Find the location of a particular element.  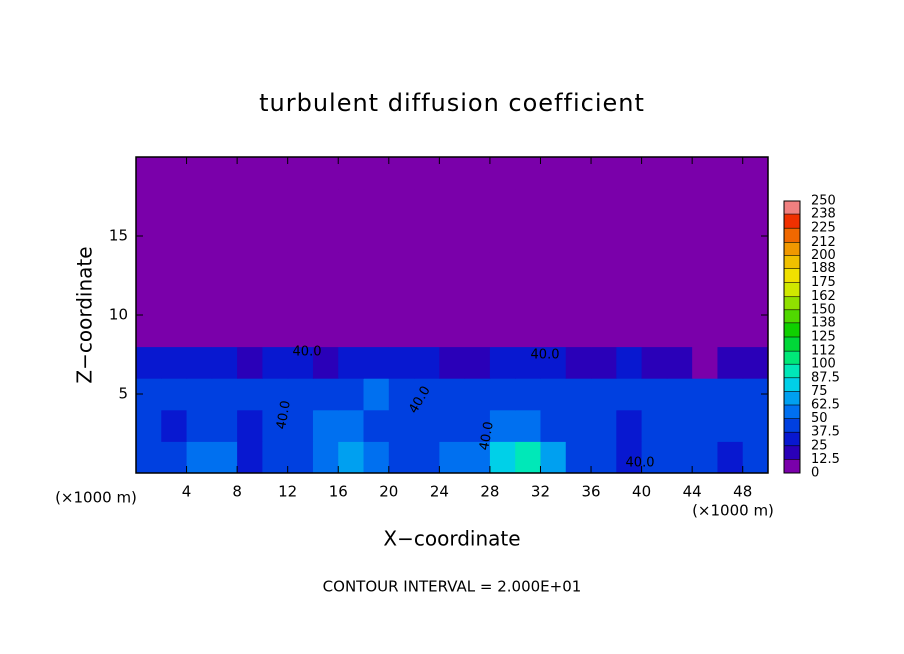

colorbar-label: 125 is located at coordinates (823, 337).